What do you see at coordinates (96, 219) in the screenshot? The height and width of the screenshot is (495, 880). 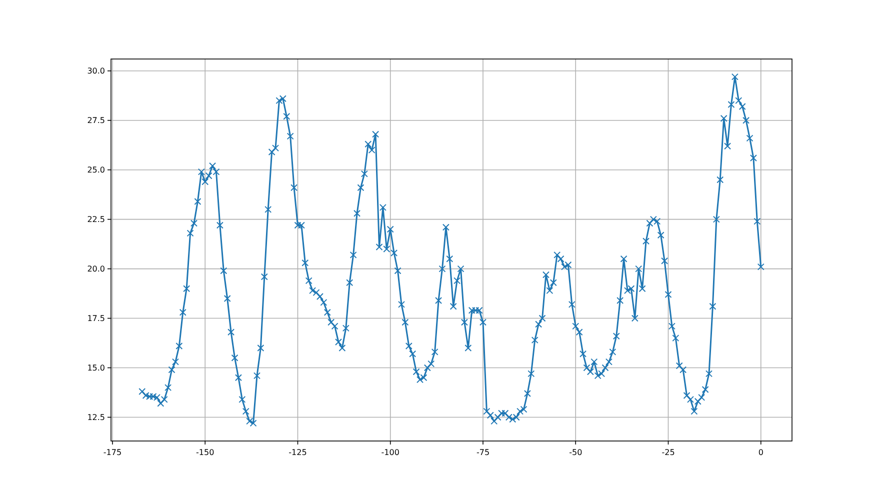 I see `y-tick-label: 22.5` at bounding box center [96, 219].